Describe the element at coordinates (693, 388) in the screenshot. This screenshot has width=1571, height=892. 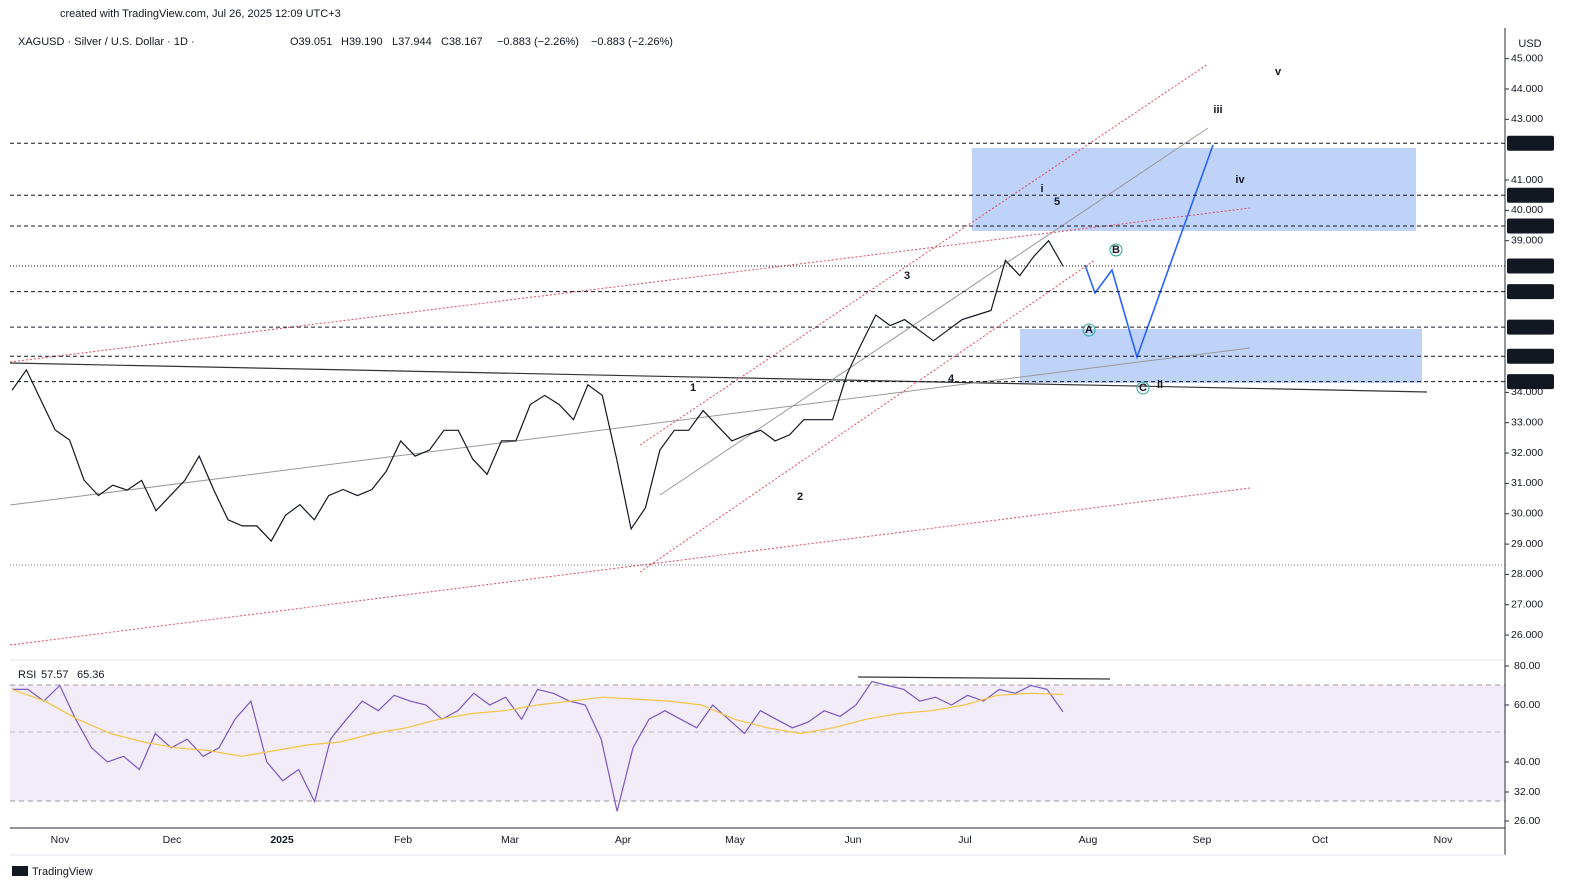
I see `wave-label: 1` at that location.